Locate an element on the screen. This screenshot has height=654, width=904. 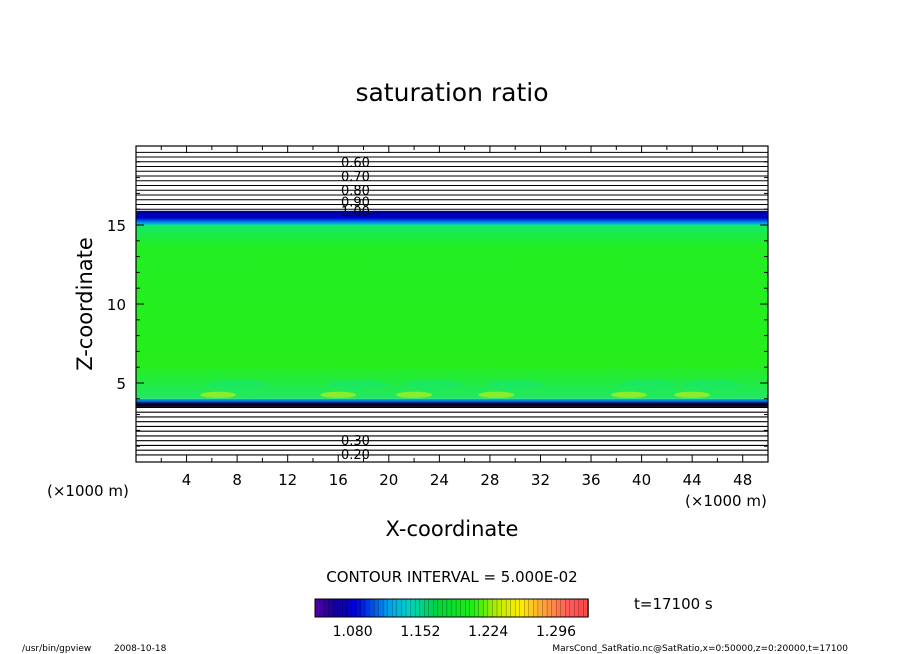
x-unit-right: (×1000 m) is located at coordinates (726, 501).